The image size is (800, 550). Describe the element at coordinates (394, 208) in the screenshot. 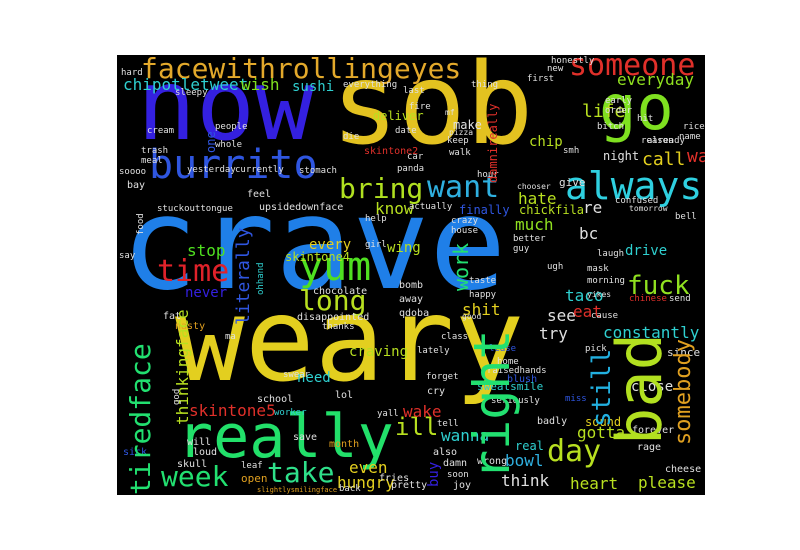

I see `word-know: know` at that location.